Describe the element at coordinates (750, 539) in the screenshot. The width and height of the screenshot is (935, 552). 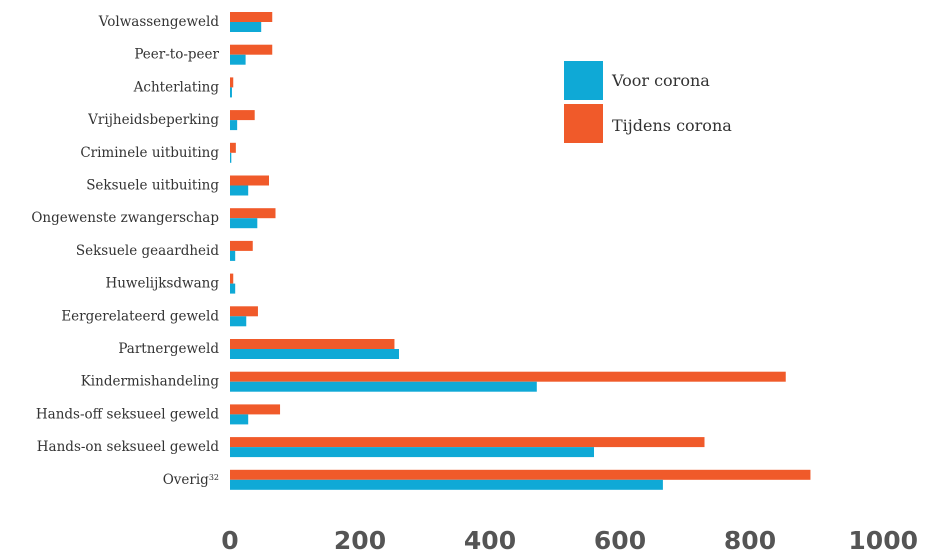
I see `x-tick-label-800: 800` at that location.